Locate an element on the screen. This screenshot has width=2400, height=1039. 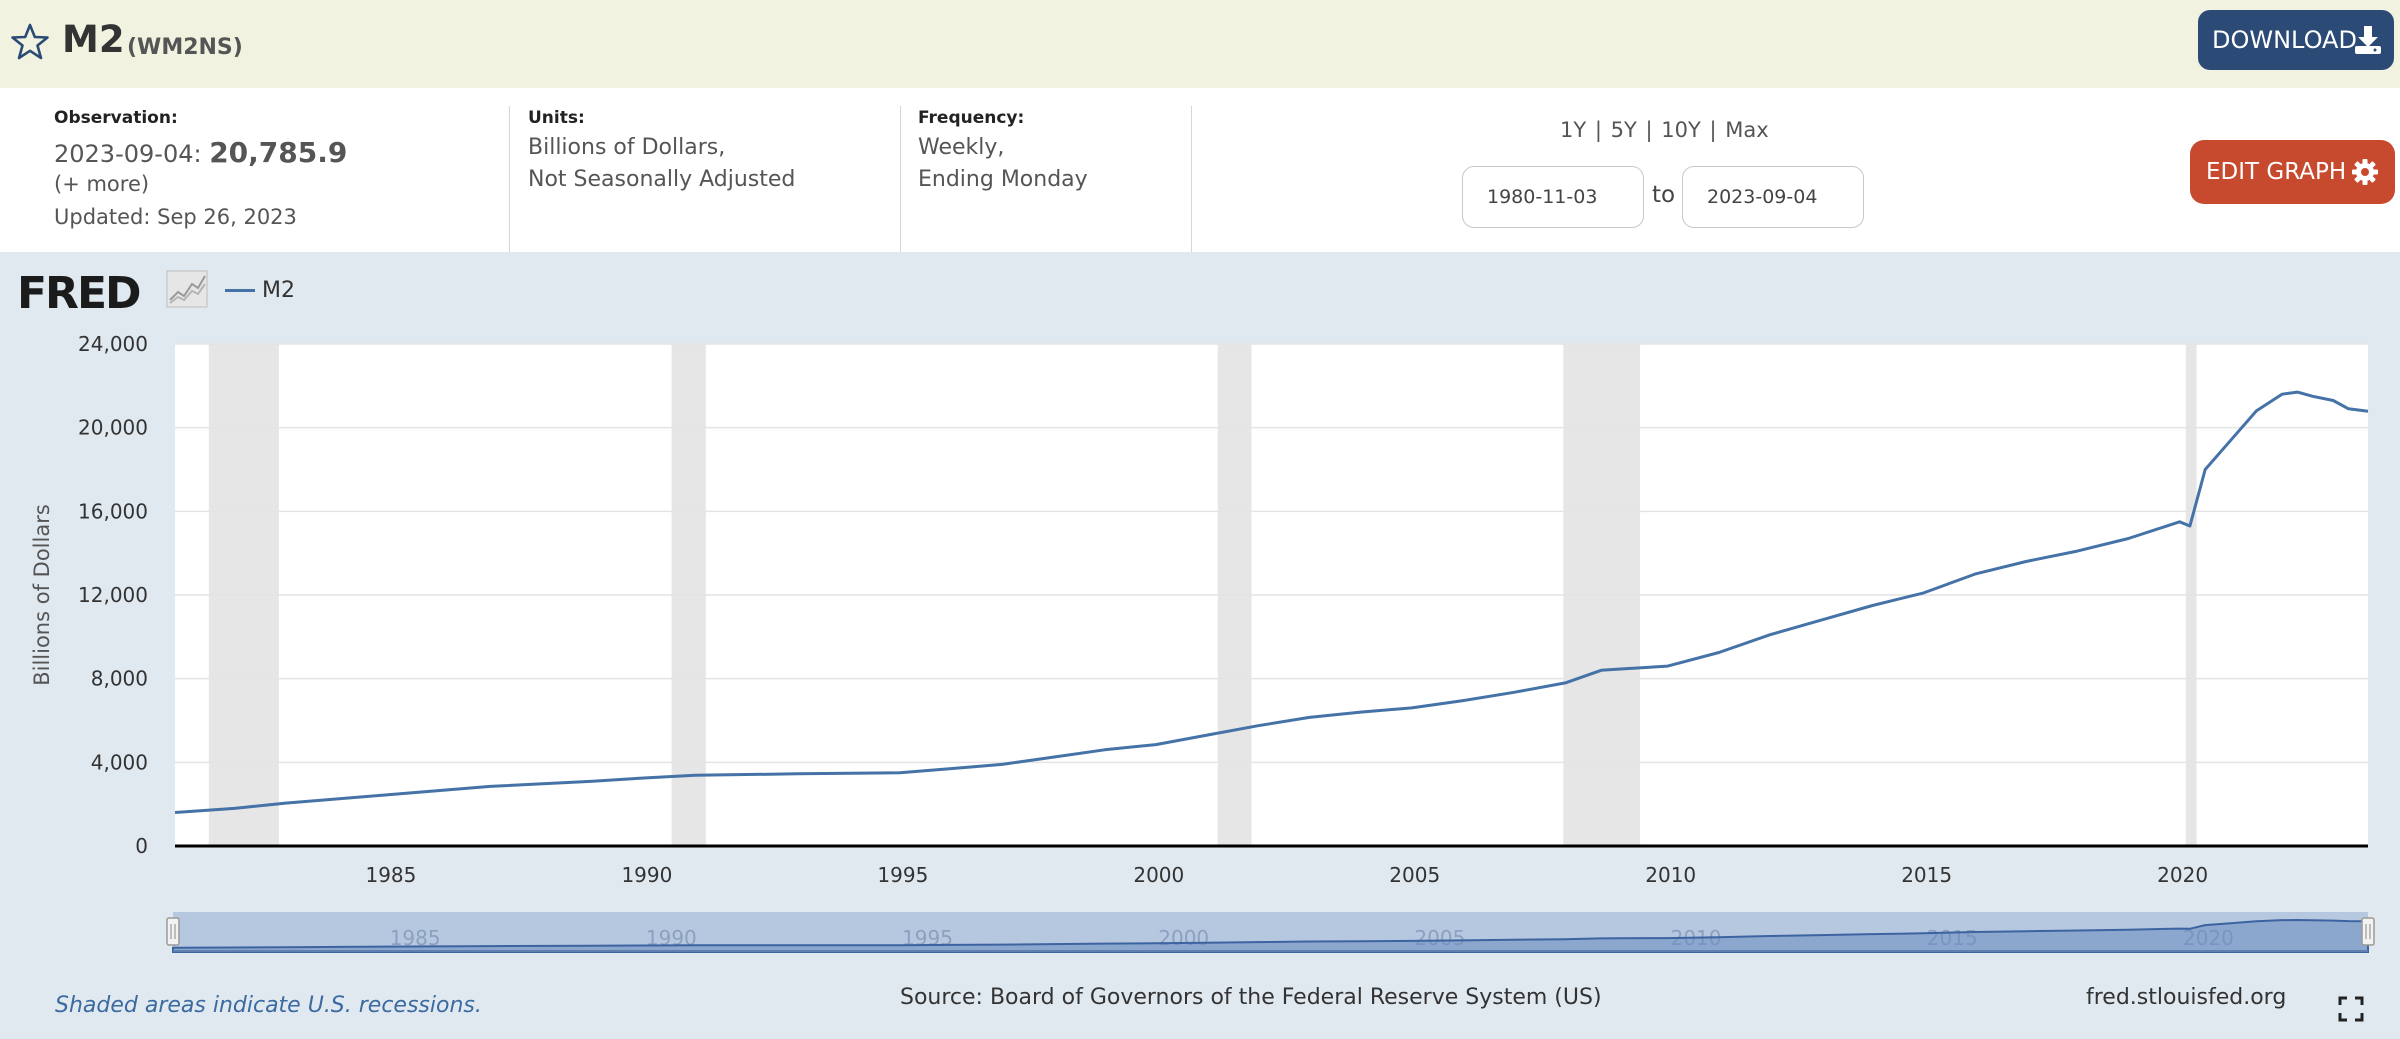
download-icon is located at coordinates (2368, 40).